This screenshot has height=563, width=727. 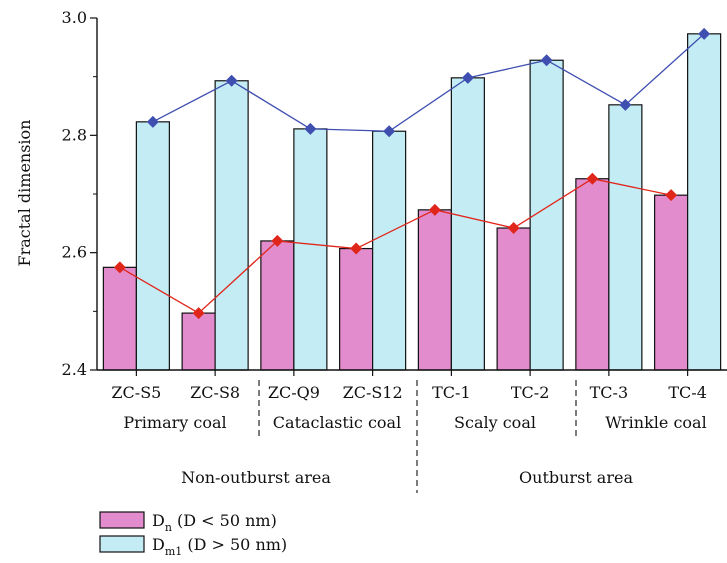 What do you see at coordinates (687, 392) in the screenshot?
I see `category-label: TC-4` at bounding box center [687, 392].